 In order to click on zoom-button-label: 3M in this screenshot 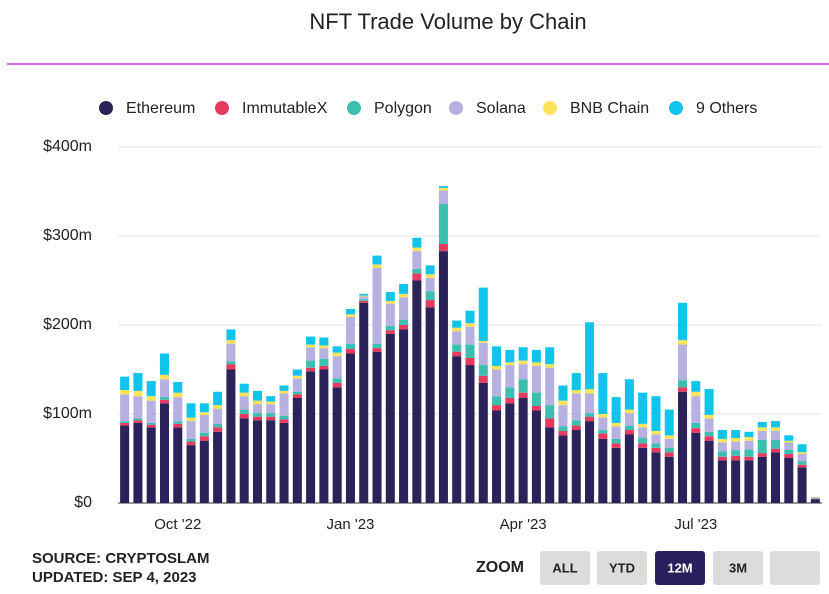, I will do `click(738, 567)`.